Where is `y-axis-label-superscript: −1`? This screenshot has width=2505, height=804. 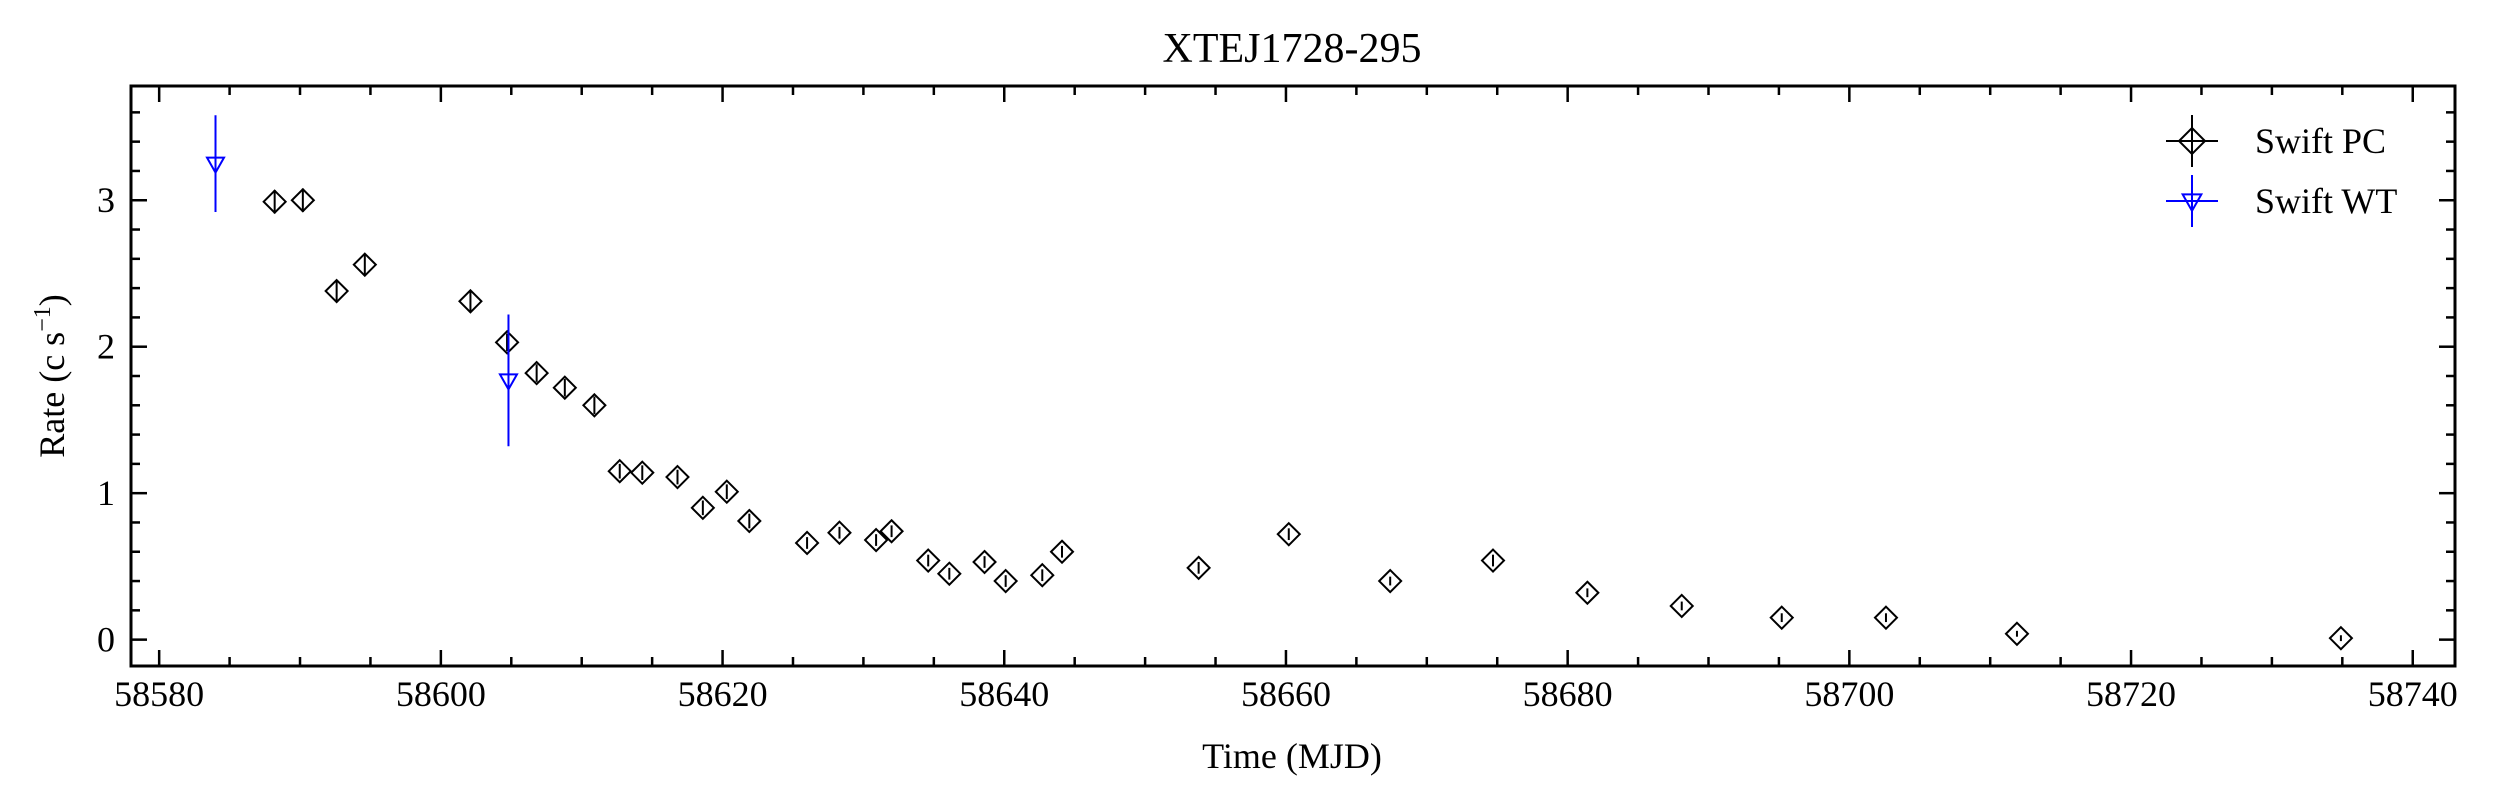 y-axis-label-superscript: −1 is located at coordinates (43, 319).